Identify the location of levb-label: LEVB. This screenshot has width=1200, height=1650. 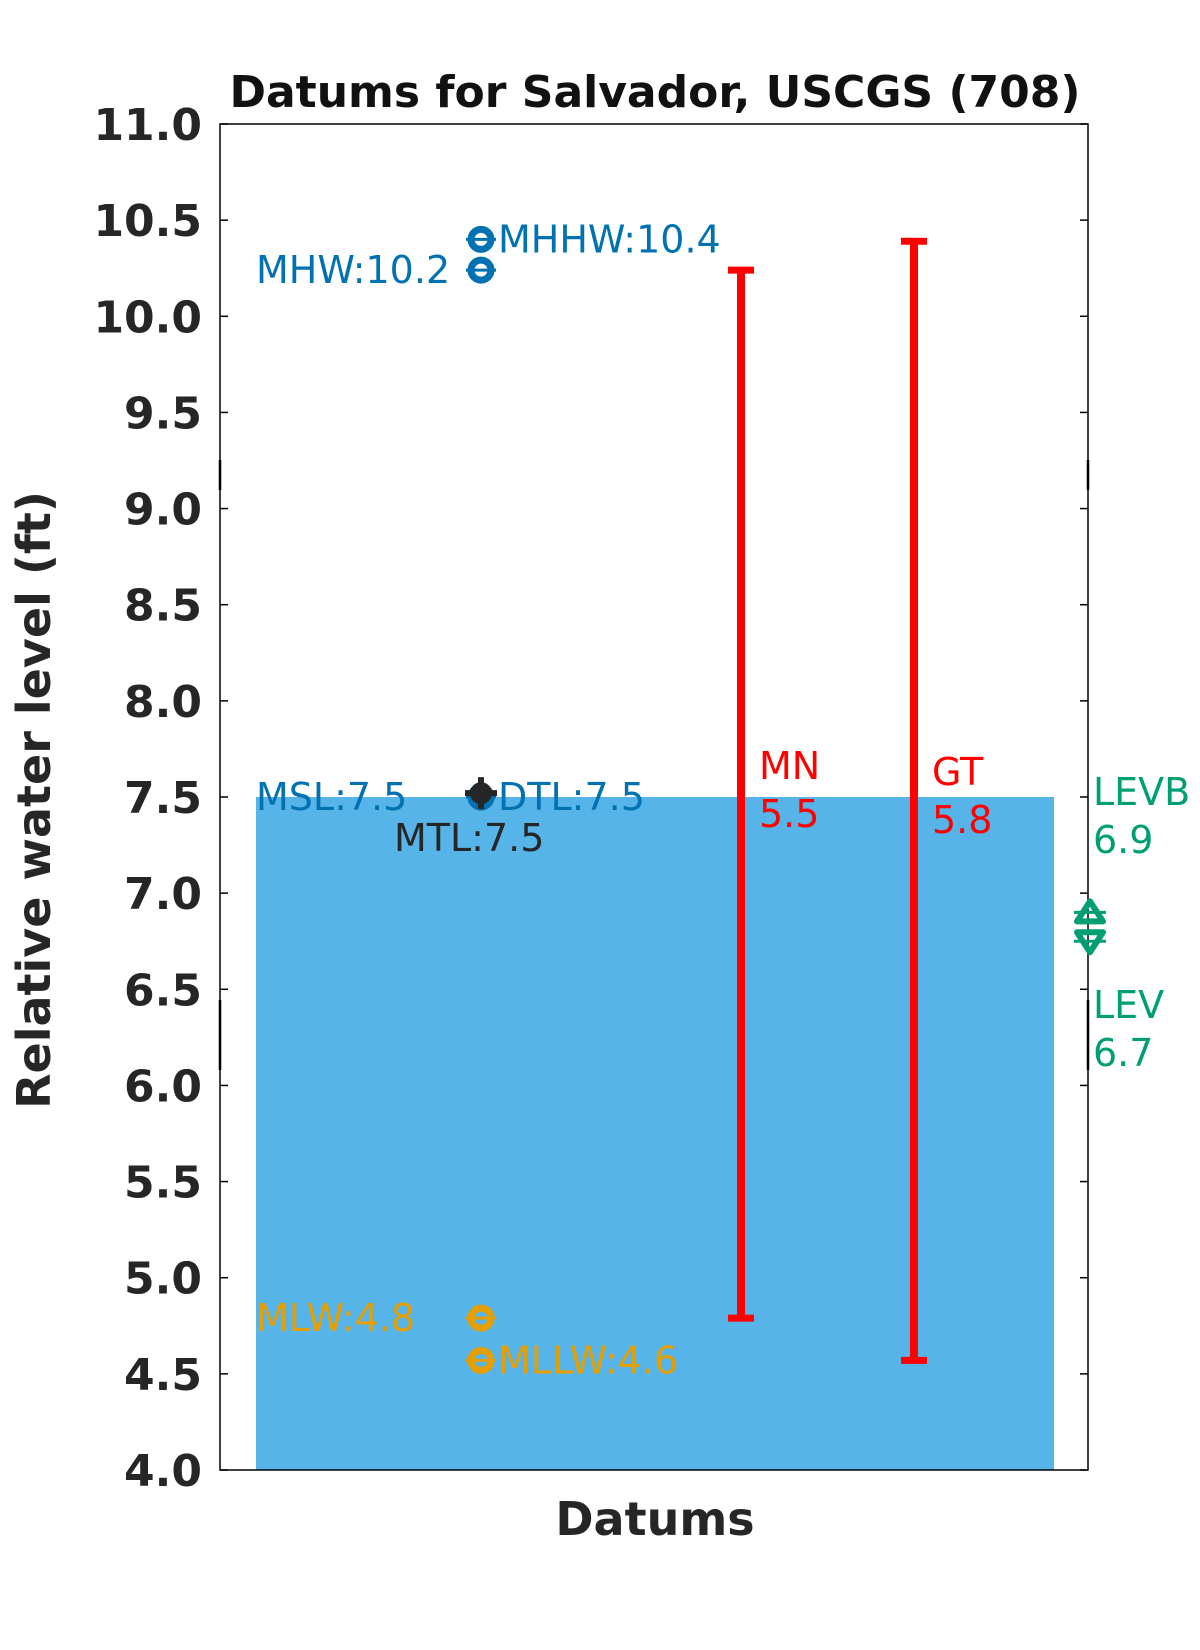
(1141, 792).